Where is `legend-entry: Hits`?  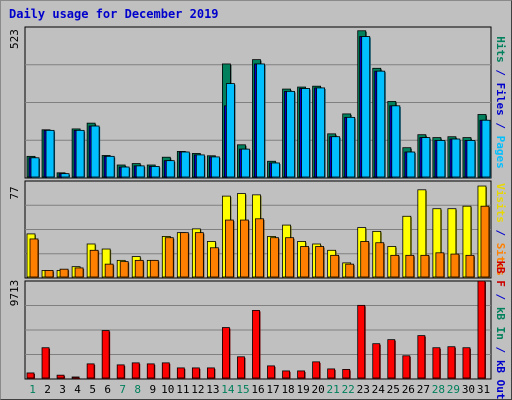
legend-entry: Hits is located at coordinates (500, 49).